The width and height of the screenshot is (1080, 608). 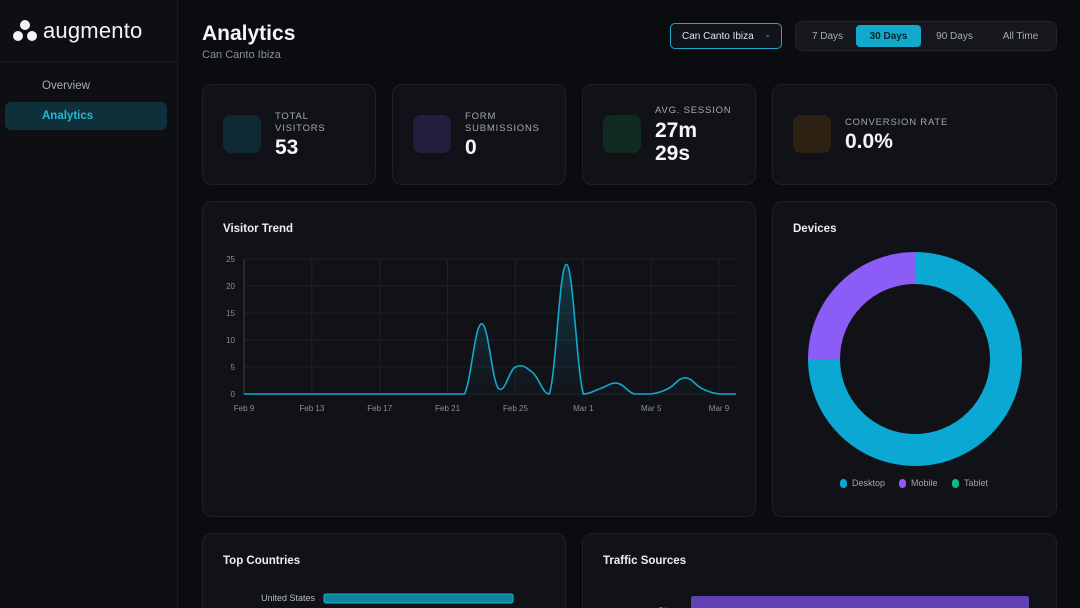 I want to click on stat-card-avg-session: AVG. SESSION 27m 29s, so click(x=669, y=134).